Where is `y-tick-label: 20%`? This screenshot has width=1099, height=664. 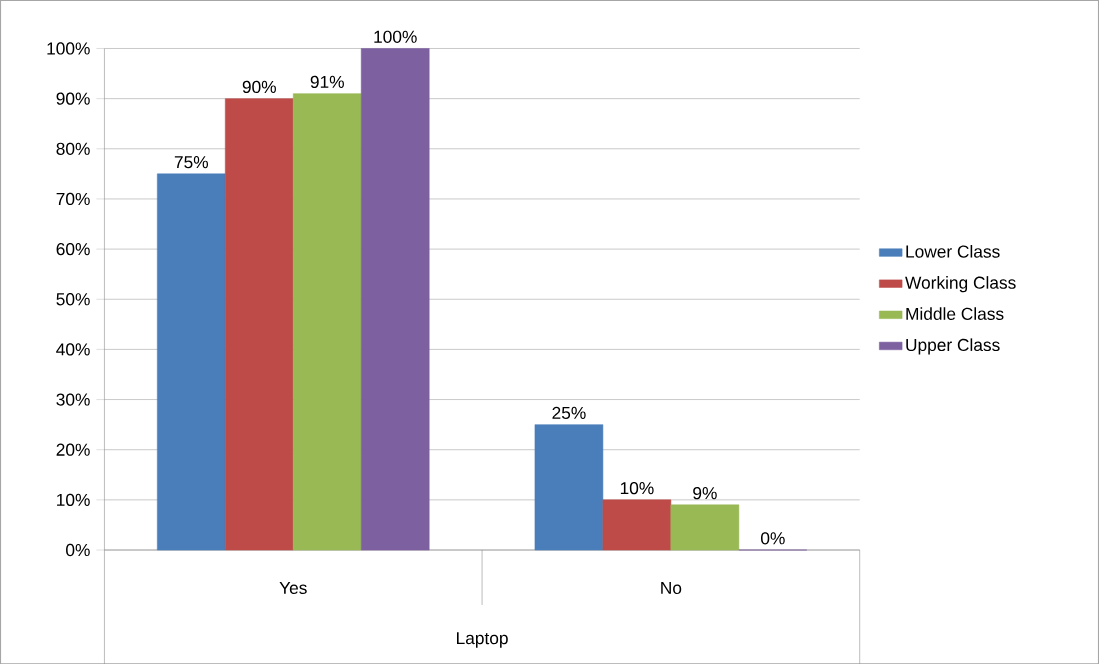 y-tick-label: 20% is located at coordinates (73, 449).